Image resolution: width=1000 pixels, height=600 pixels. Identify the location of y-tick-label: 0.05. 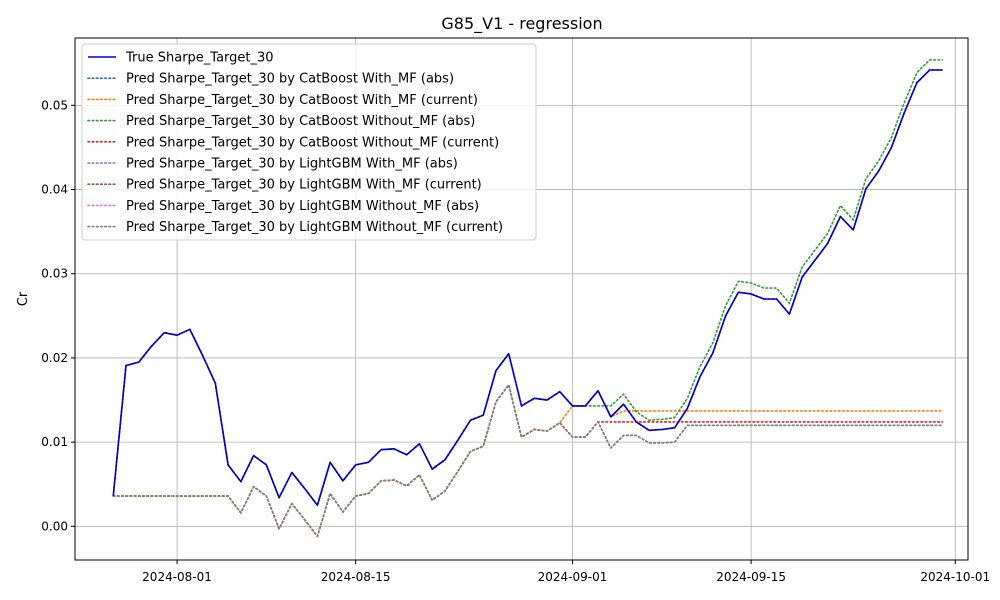
(54, 105).